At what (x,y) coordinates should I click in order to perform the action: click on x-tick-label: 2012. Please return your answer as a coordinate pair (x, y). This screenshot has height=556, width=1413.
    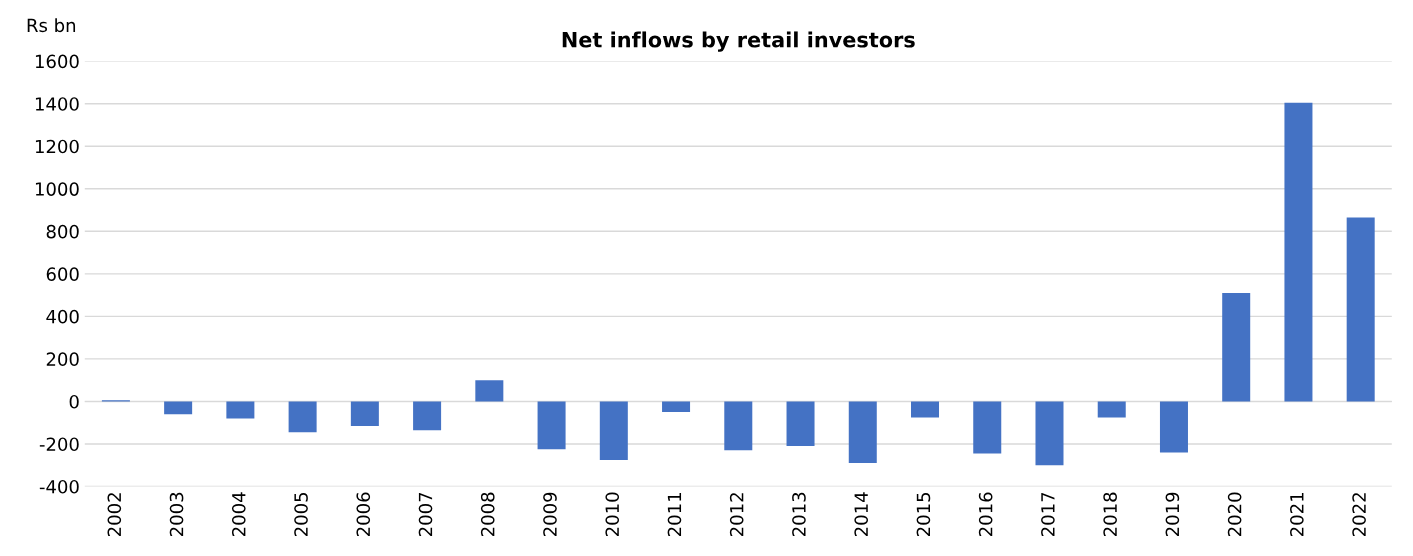
    Looking at the image, I should click on (736, 514).